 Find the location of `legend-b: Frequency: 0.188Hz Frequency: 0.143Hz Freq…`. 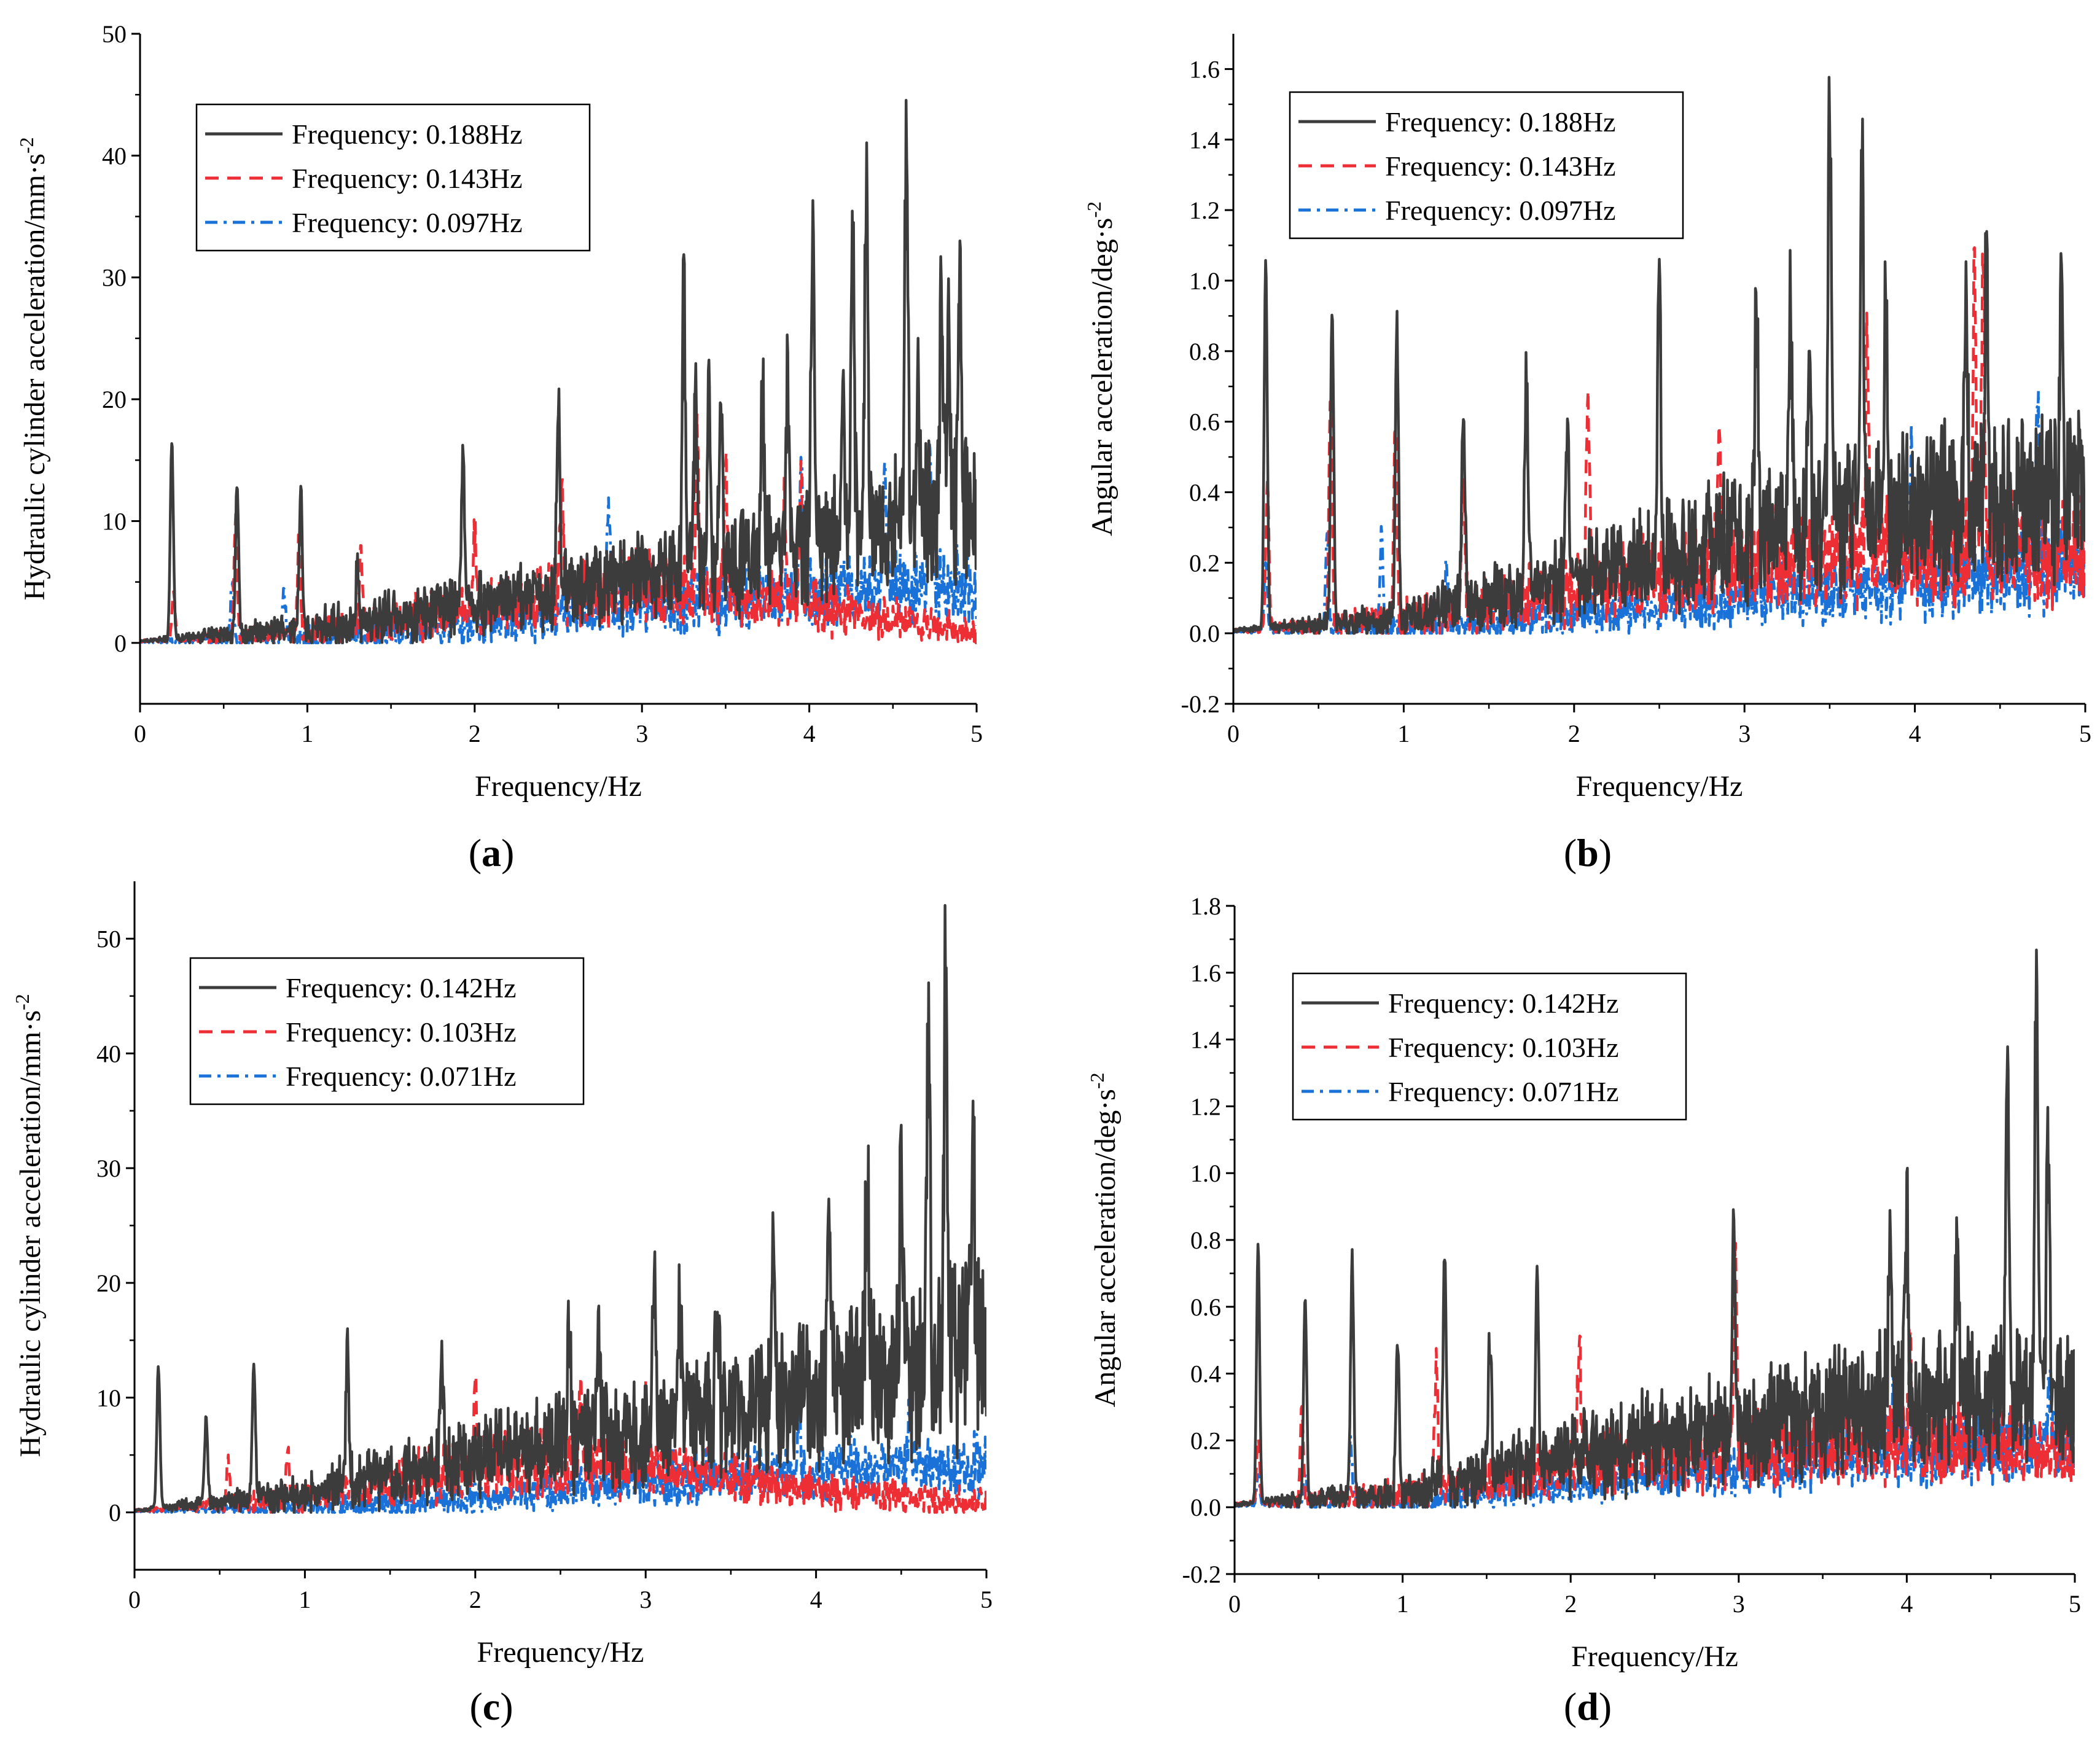

legend-b: Frequency: 0.188Hz Frequency: 0.143Hz Freq… is located at coordinates (1486, 165).